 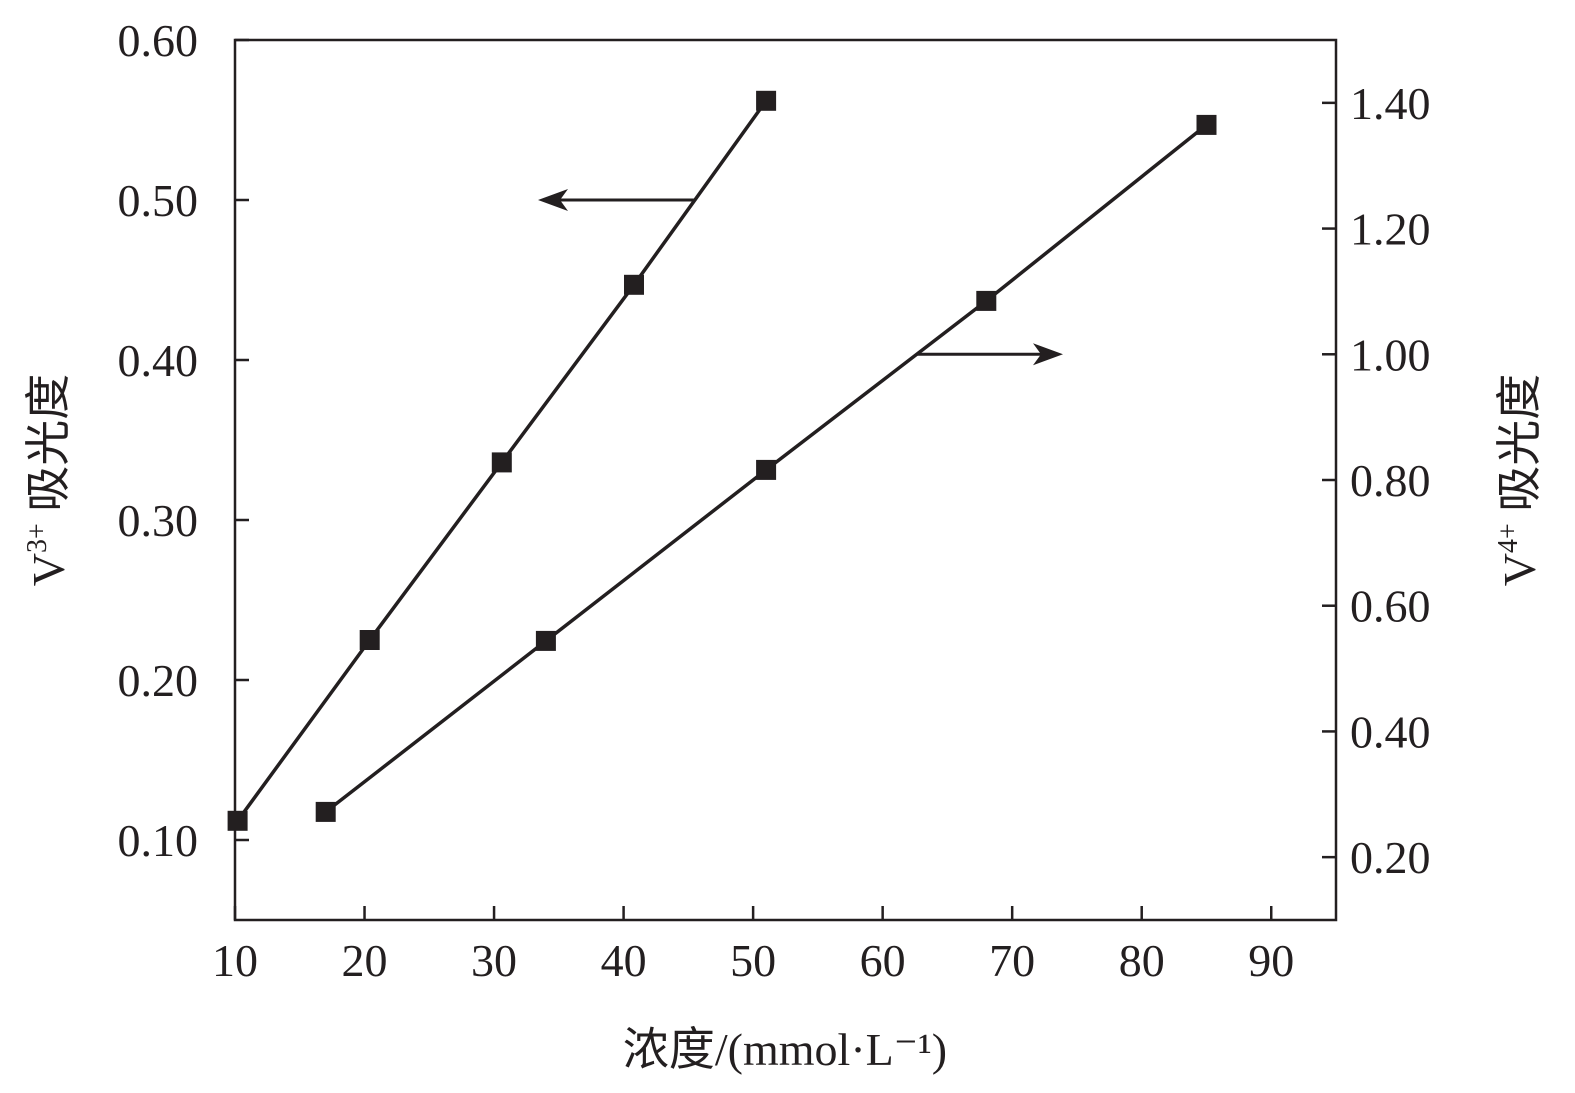 I want to click on right-y-tick-label: 0.40, so click(x=1390, y=731).